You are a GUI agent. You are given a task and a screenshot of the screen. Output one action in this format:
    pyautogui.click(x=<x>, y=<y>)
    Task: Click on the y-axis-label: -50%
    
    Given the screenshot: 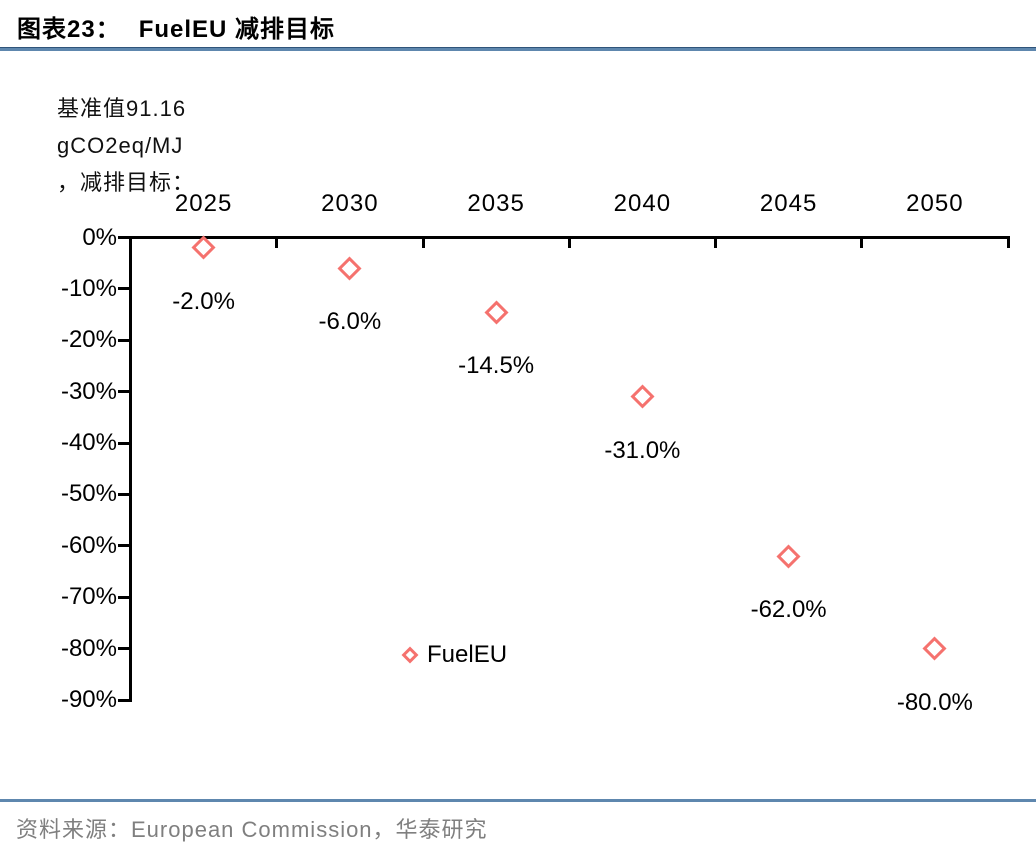 What is the action you would take?
    pyautogui.click(x=88, y=494)
    